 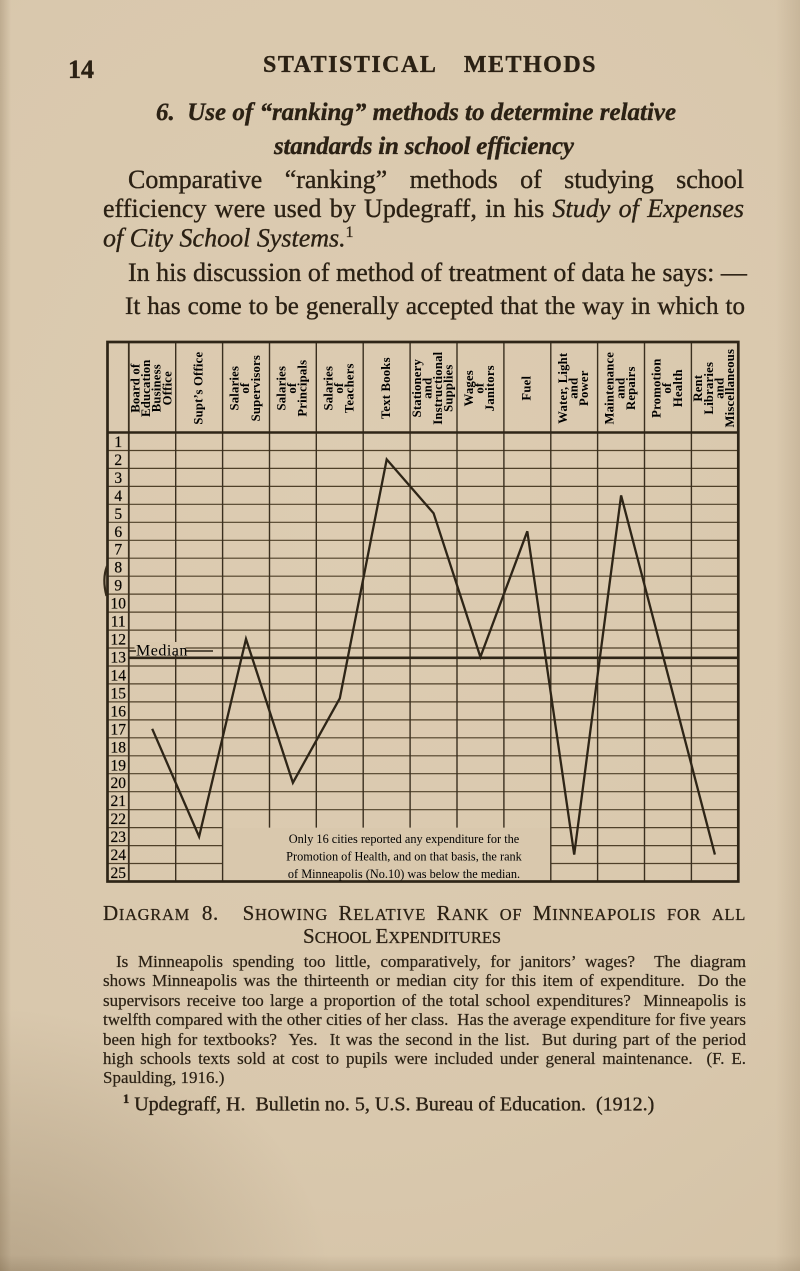 I want to click on svg-text: Janitors, so click(x=490, y=388).